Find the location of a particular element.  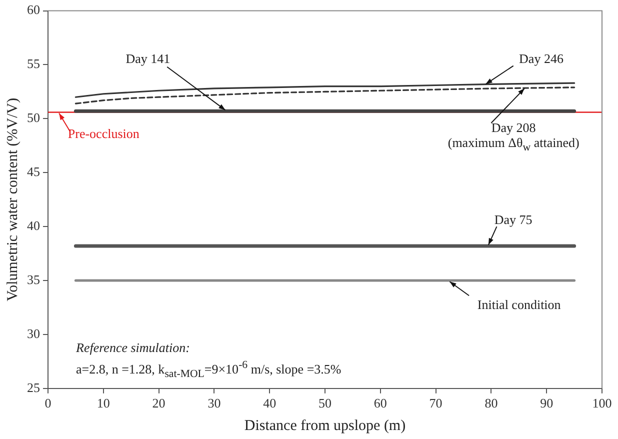

line-series is located at coordinates (325, 95).